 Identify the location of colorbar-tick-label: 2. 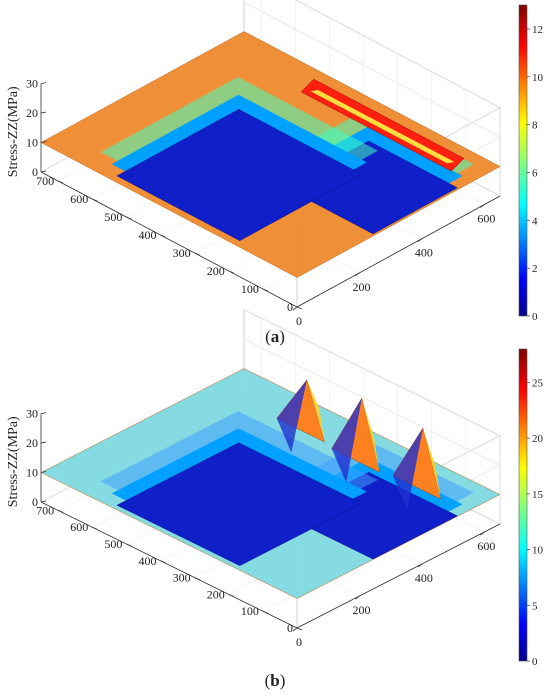
(535, 269).